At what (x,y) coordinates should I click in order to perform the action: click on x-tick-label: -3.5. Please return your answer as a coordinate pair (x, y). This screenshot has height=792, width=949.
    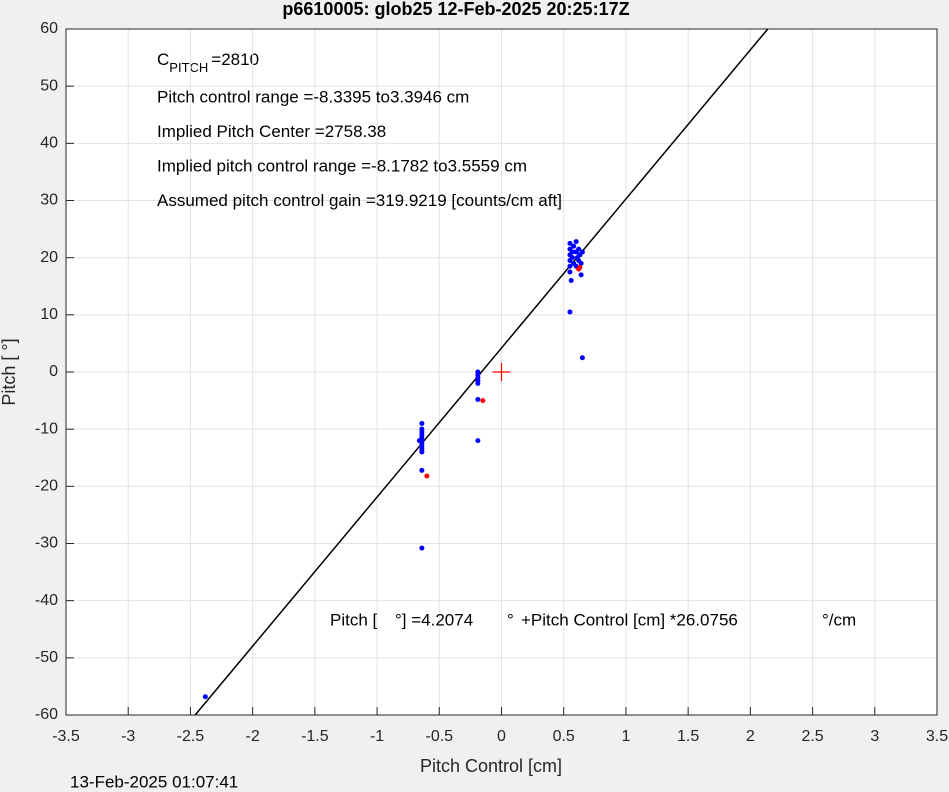
    Looking at the image, I should click on (66, 736).